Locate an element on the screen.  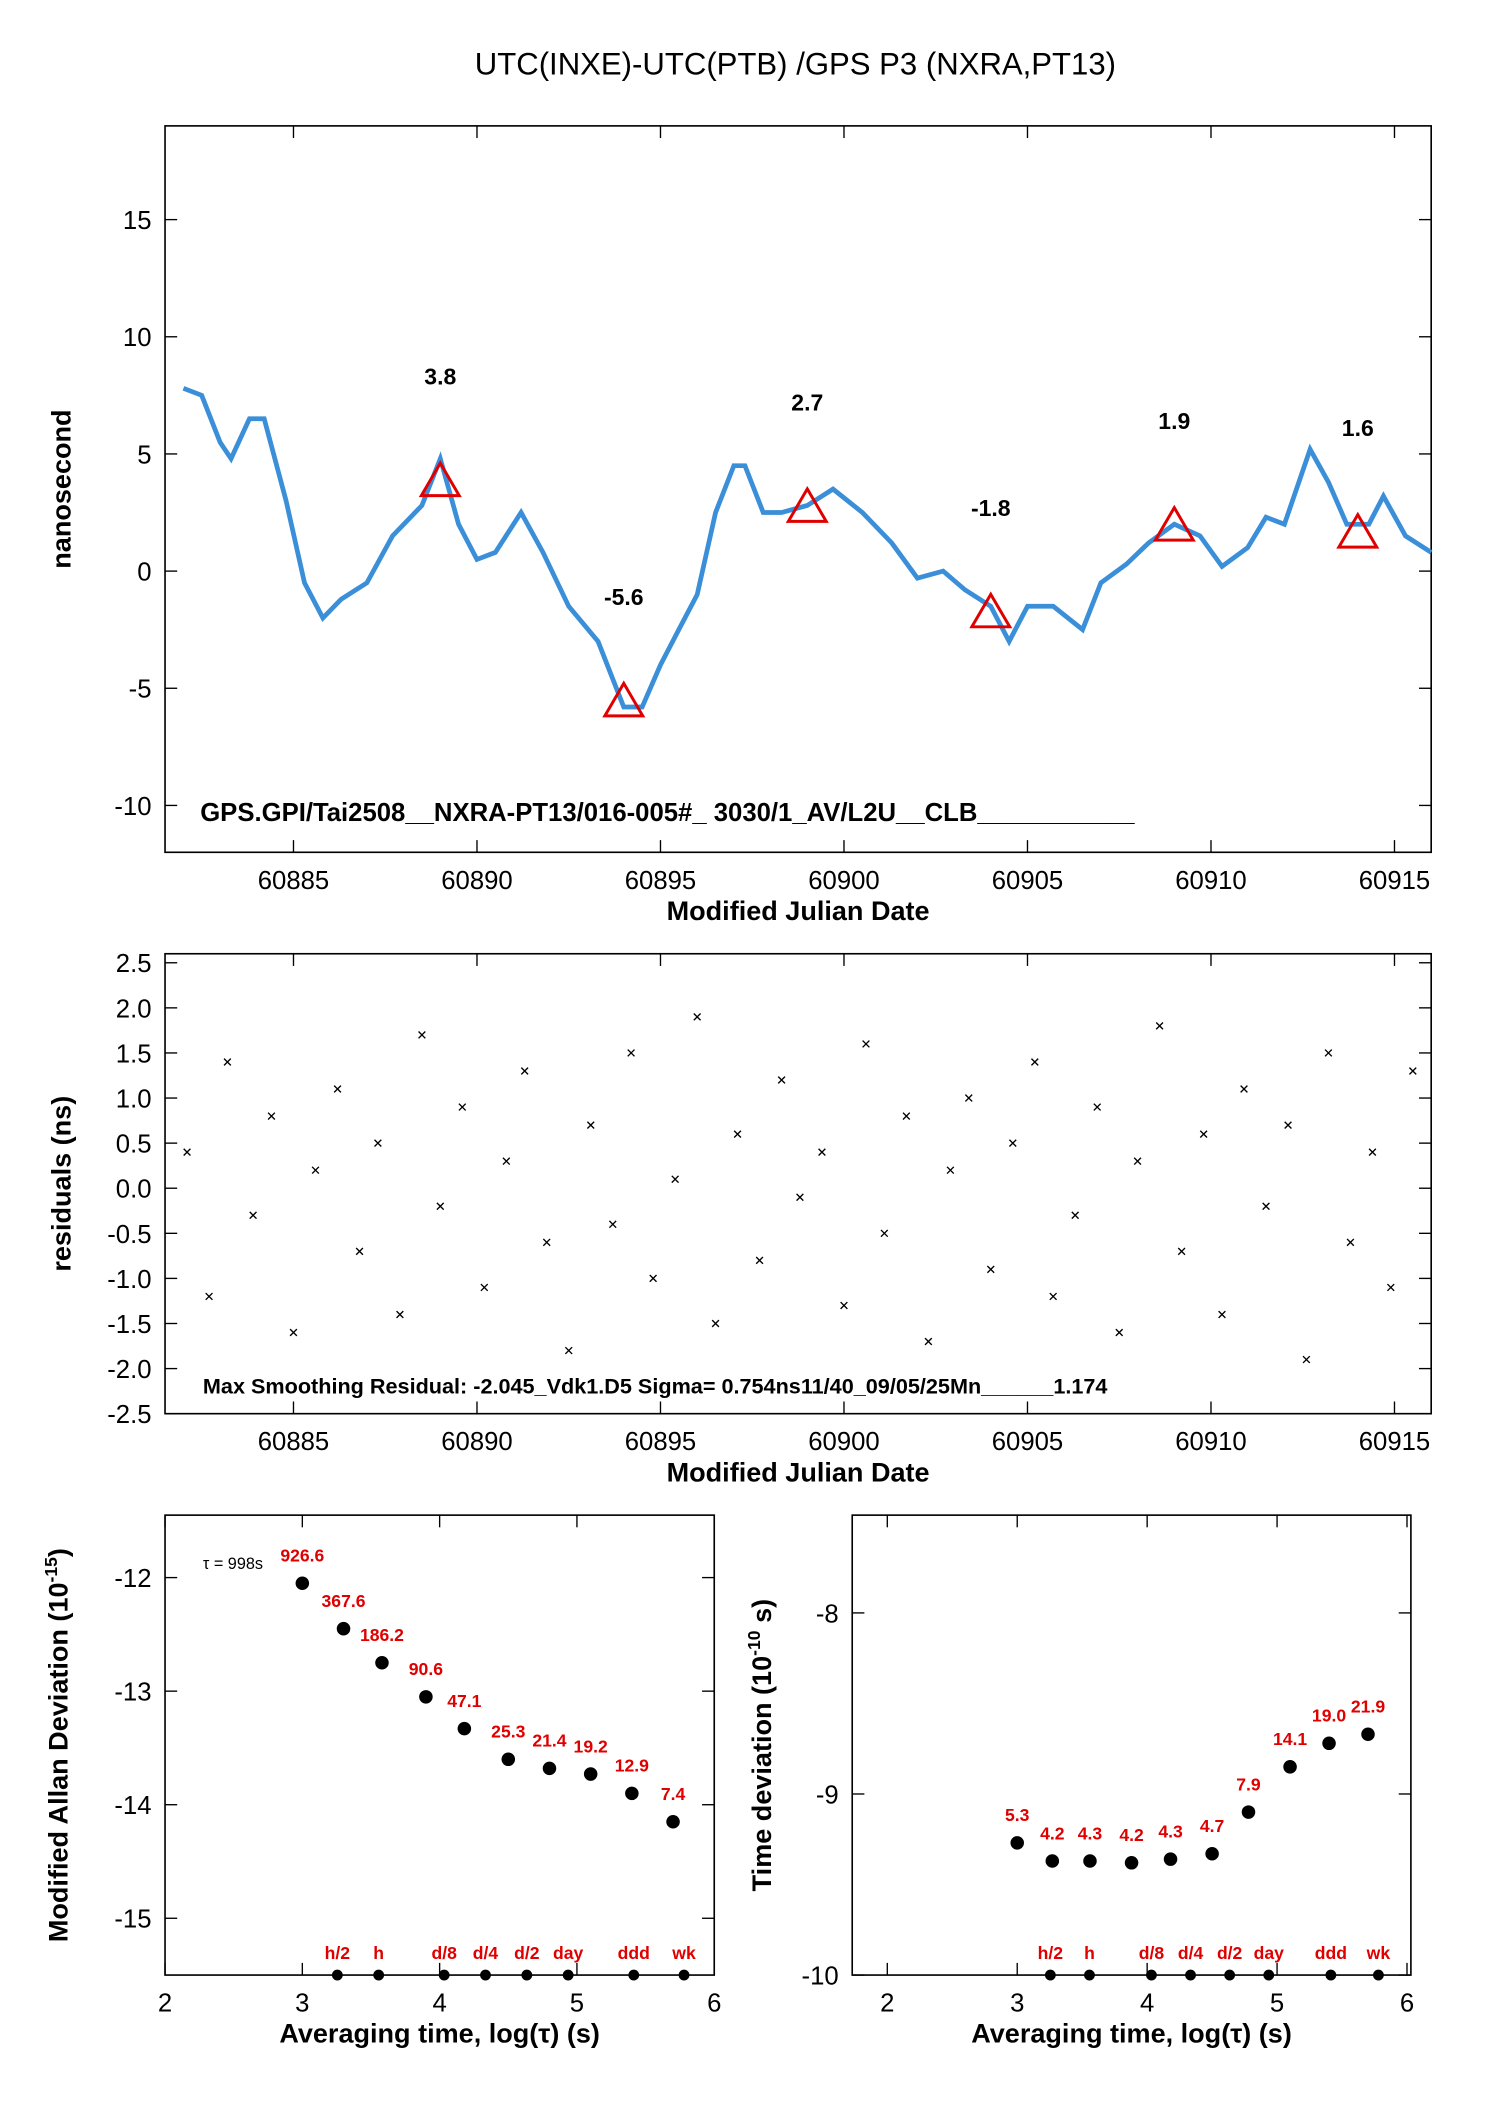
x-tick-label: 3 is located at coordinates (302, 2004).